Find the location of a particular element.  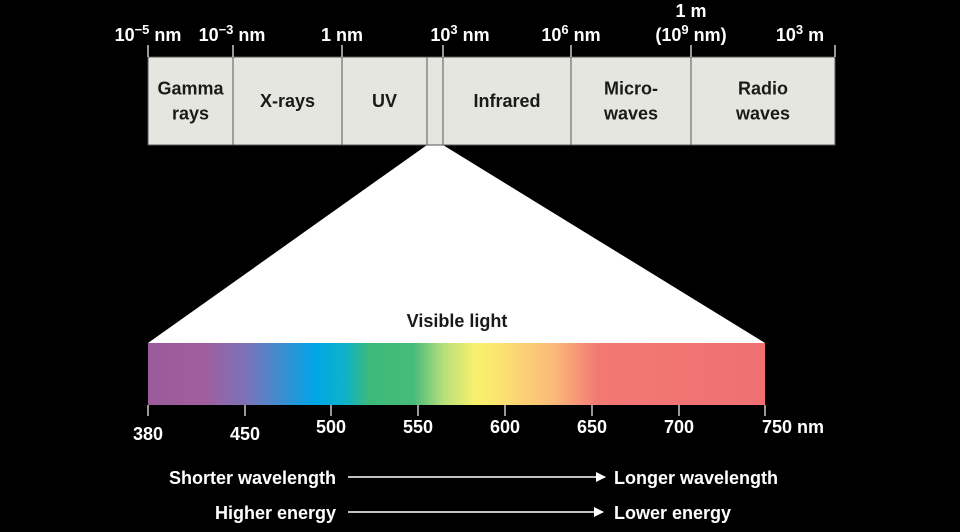

label-text: (10 is located at coordinates (668, 35).